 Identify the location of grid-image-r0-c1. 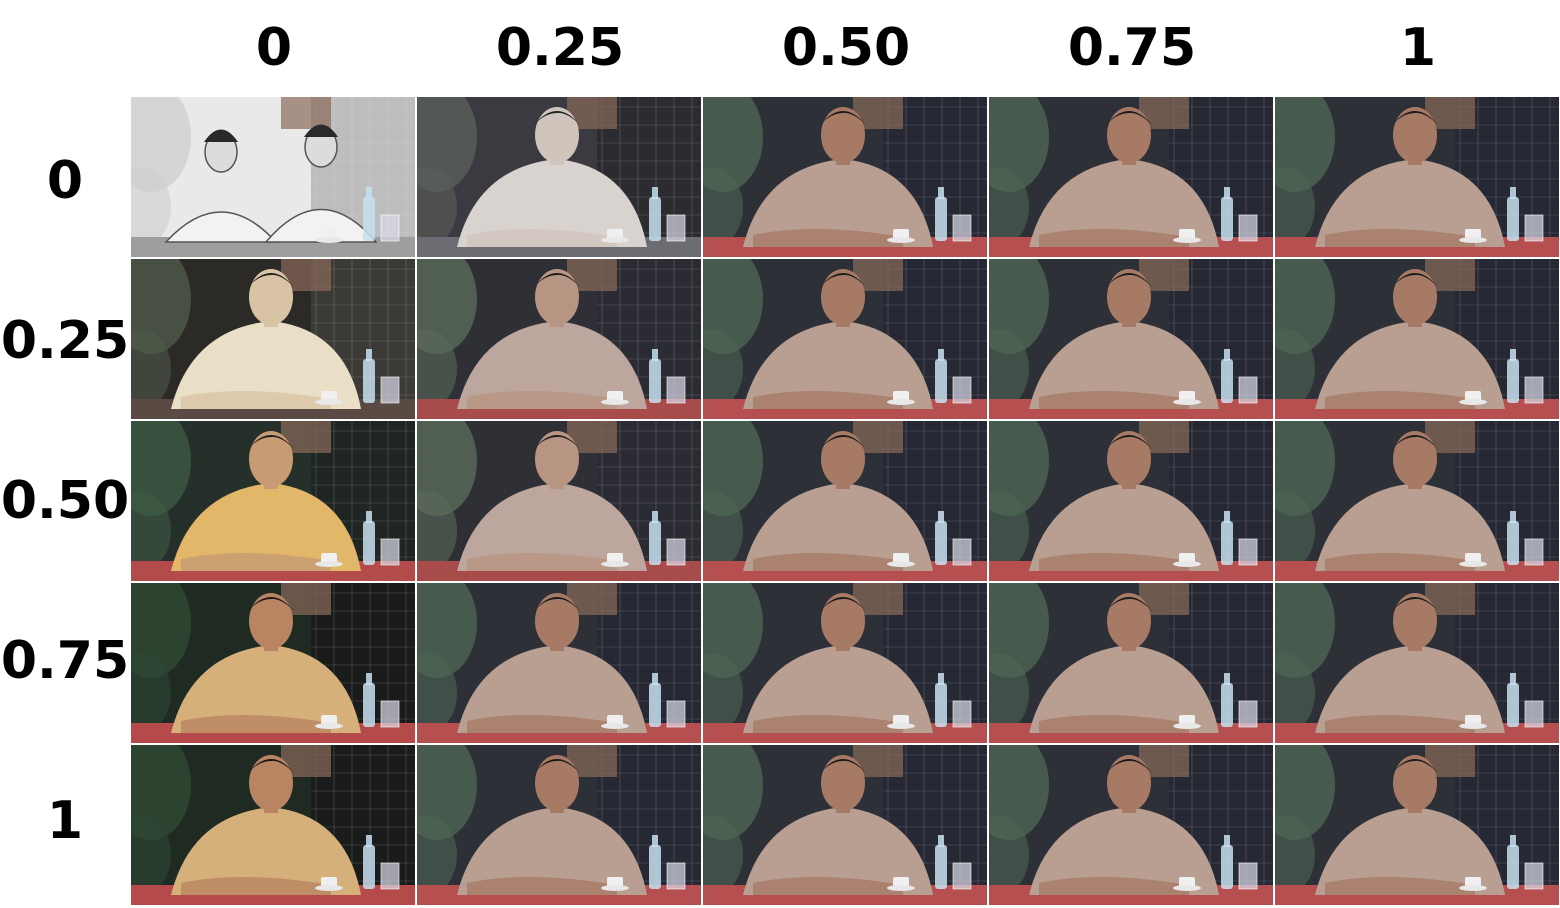
(559, 177).